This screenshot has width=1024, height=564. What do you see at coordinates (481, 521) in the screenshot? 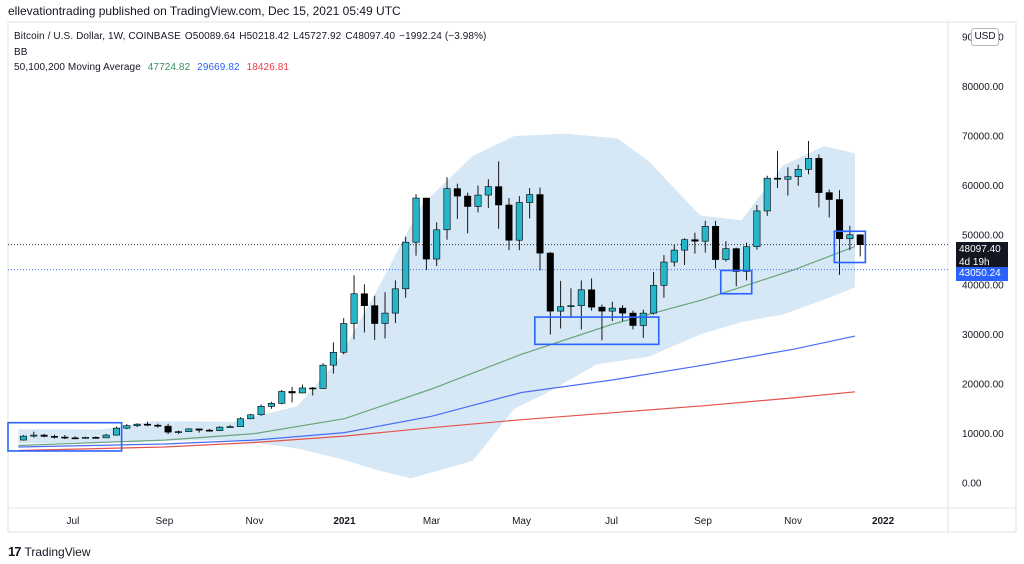
I see `time-axis: Jul Sep Nov 2021 Mar May Jul Sep Nov 2022` at bounding box center [481, 521].